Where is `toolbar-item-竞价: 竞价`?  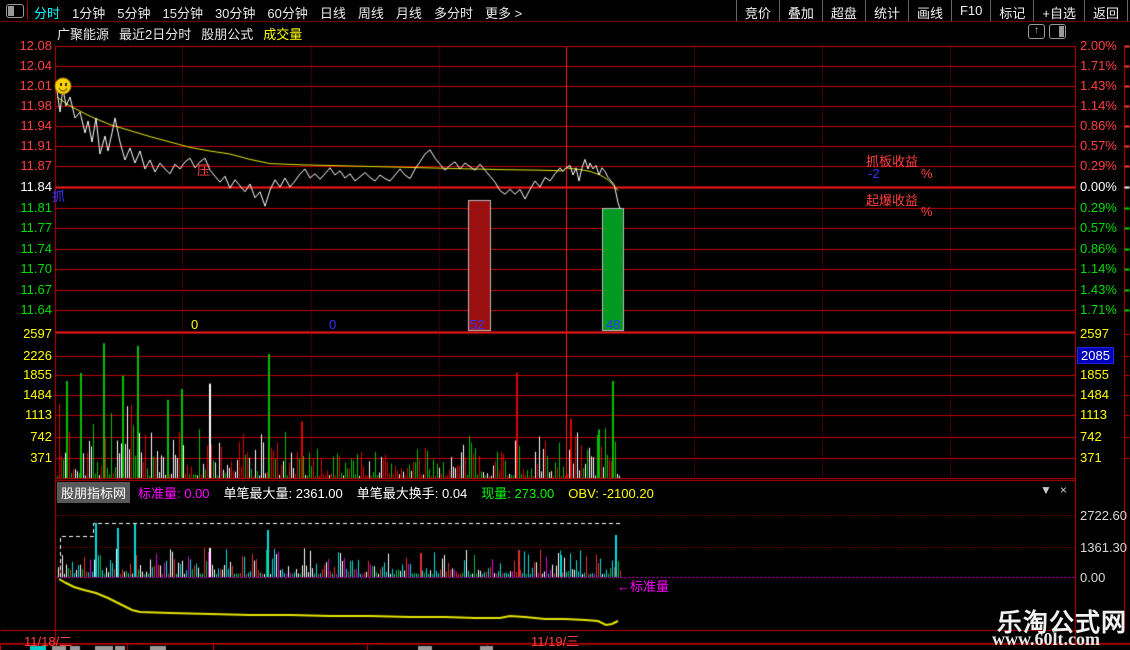
toolbar-item-竞价: 竞价 is located at coordinates (757, 10).